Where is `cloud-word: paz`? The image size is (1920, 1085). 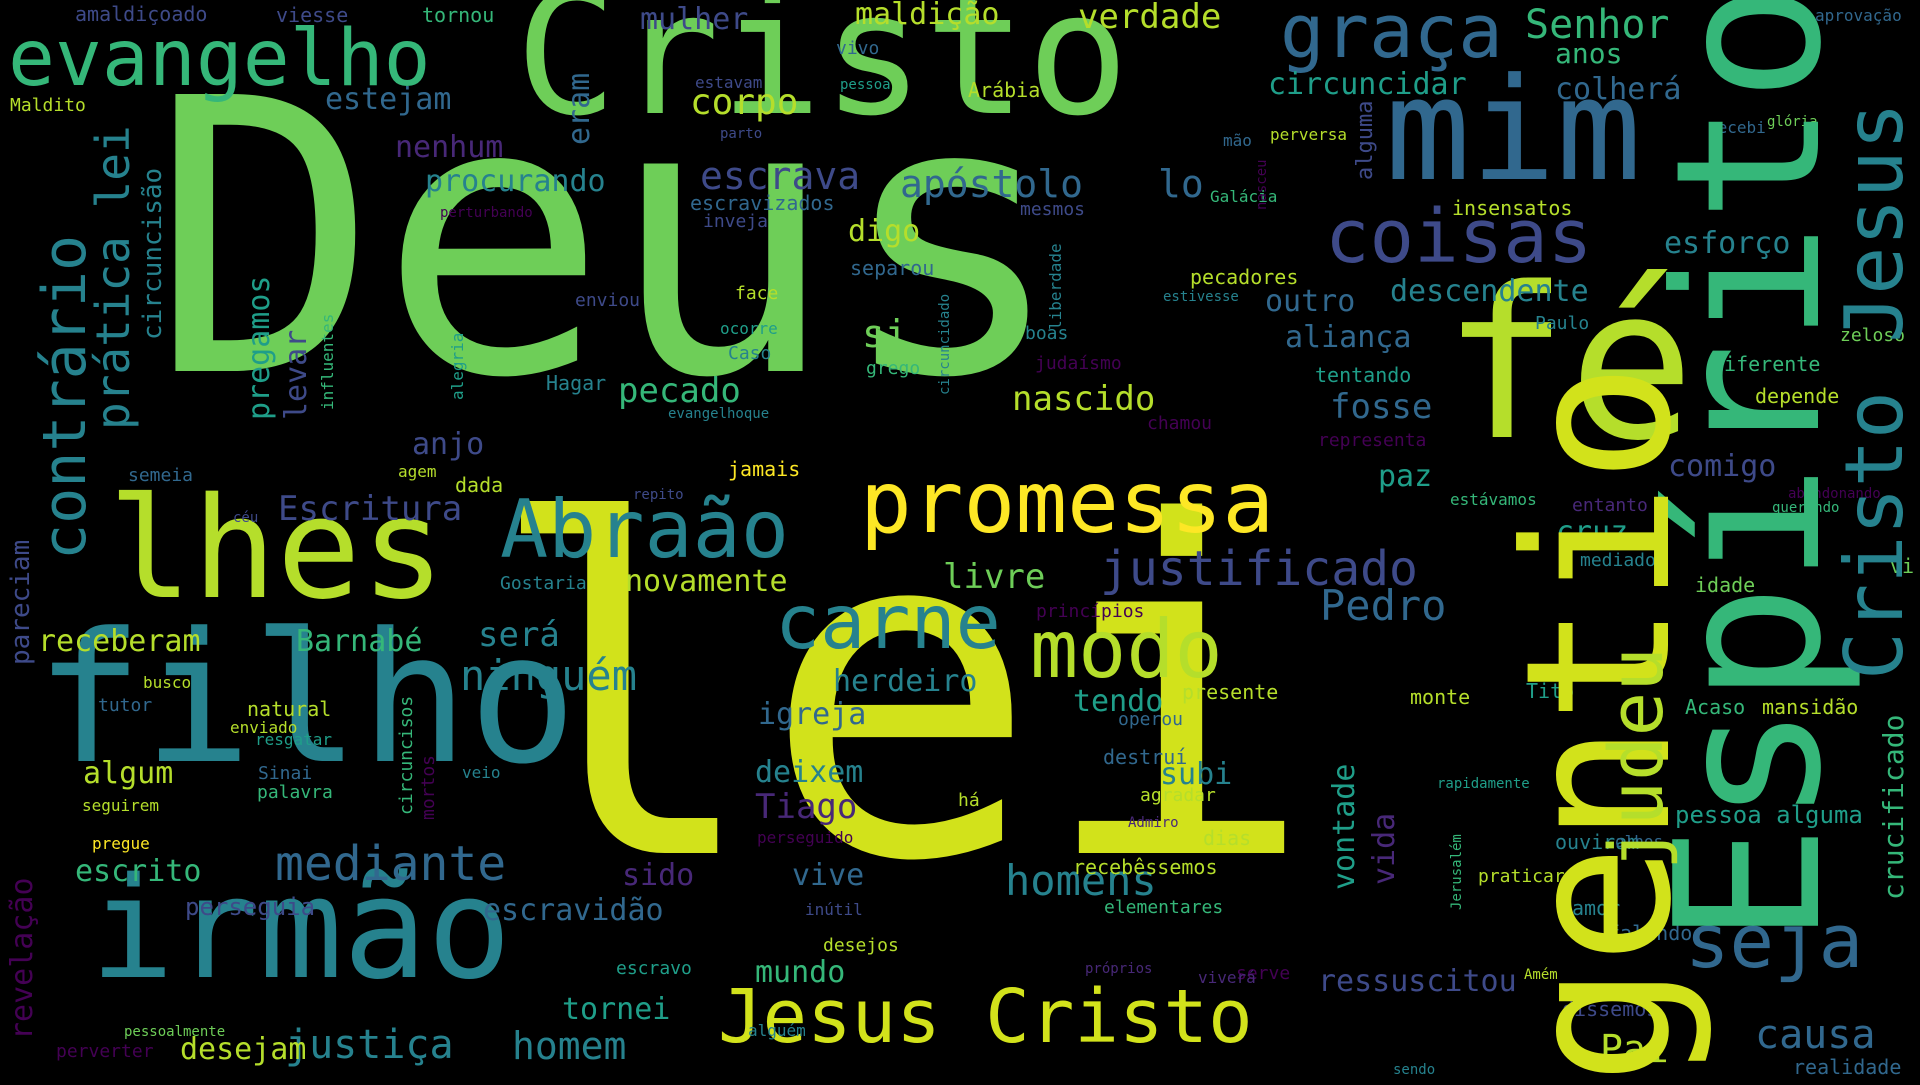
cloud-word: paz is located at coordinates (1405, 476).